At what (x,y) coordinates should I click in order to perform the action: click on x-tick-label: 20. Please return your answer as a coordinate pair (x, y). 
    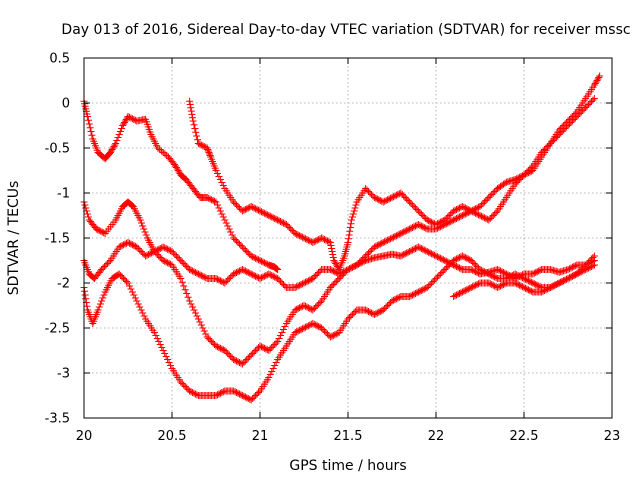
    Looking at the image, I should click on (84, 436).